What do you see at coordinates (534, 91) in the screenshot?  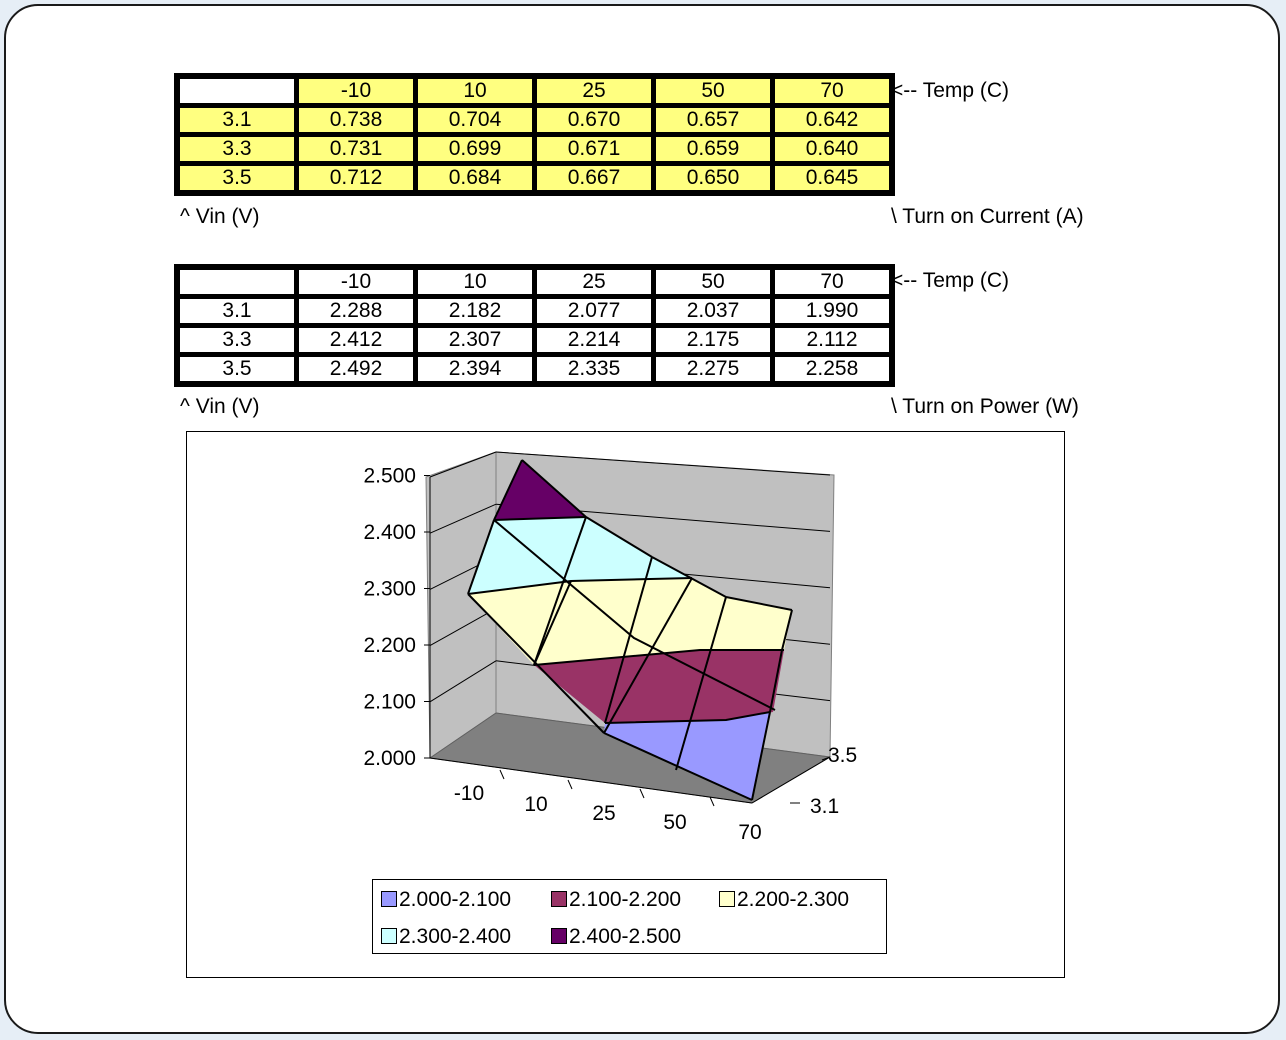 I see `current-header-row: -10 10 25 50 70` at bounding box center [534, 91].